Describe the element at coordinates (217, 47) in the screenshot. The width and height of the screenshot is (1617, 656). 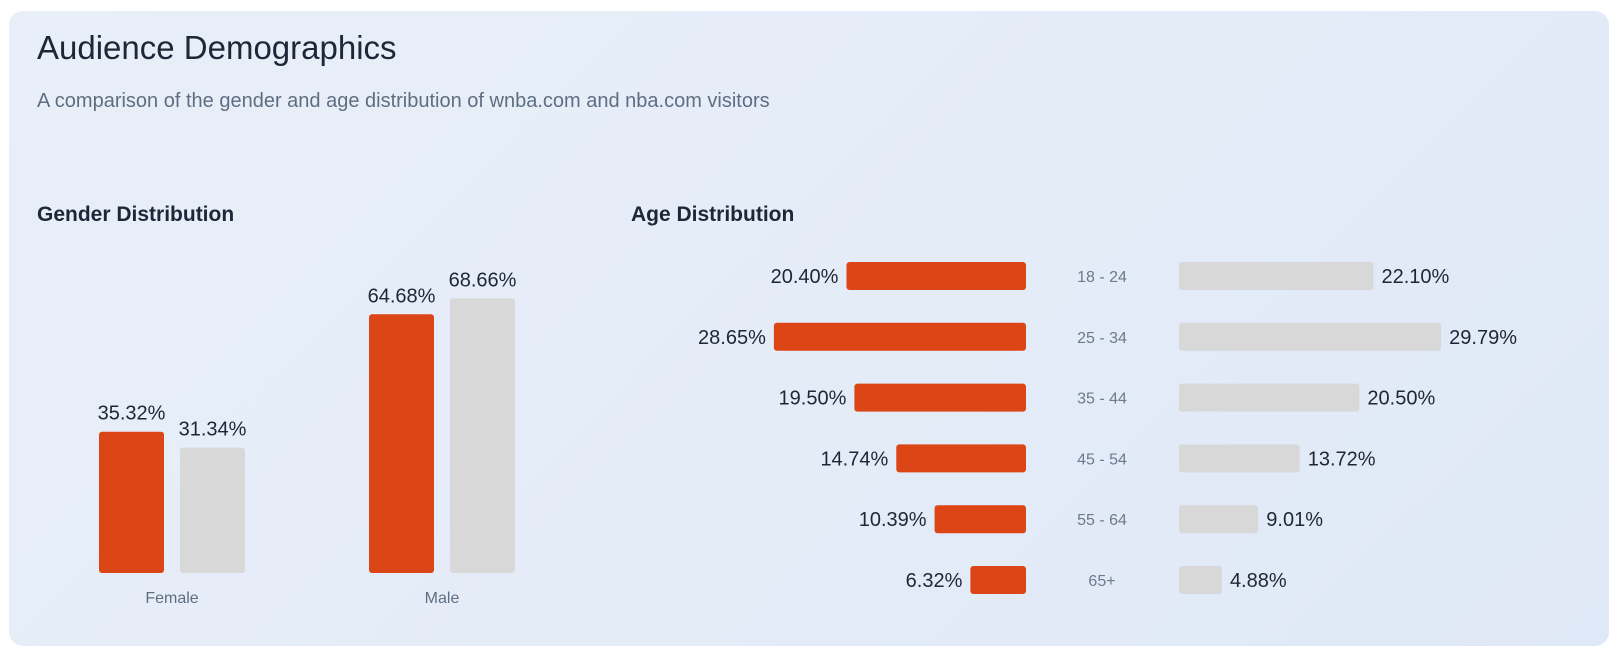
I see `page-title: Audience Demographics` at that location.